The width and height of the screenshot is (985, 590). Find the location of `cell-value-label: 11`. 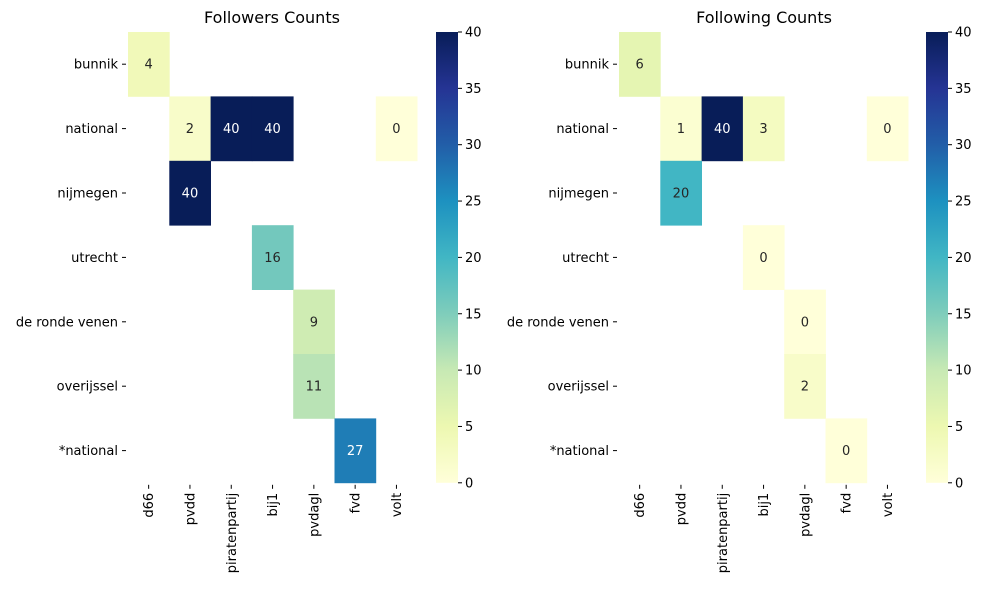

cell-value-label: 11 is located at coordinates (314, 387).